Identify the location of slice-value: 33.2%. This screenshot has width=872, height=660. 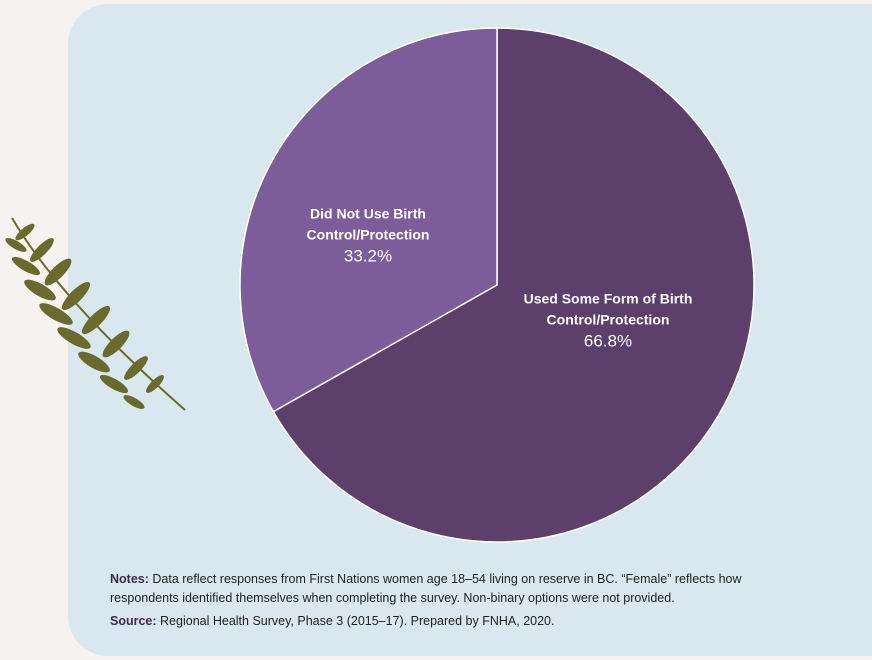
(368, 256).